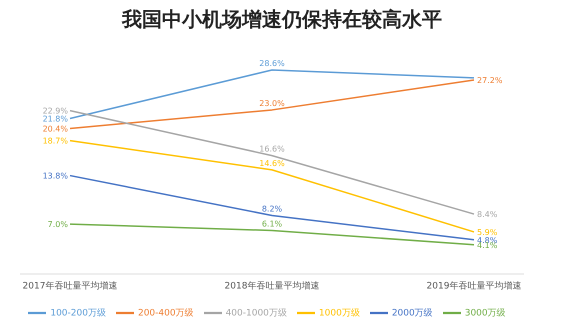 Image resolution: width=564 pixels, height=326 pixels. I want to click on legend-label: 400-1000万级, so click(256, 313).